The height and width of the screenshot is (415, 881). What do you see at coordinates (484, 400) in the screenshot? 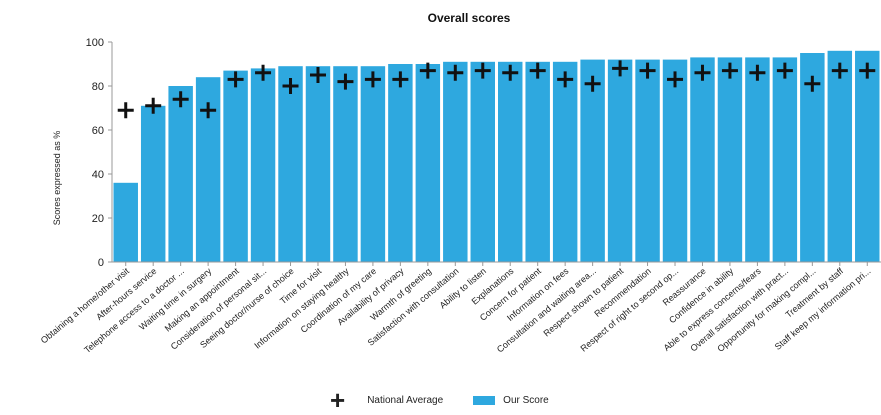
I see `legend-swatch-our-score` at bounding box center [484, 400].